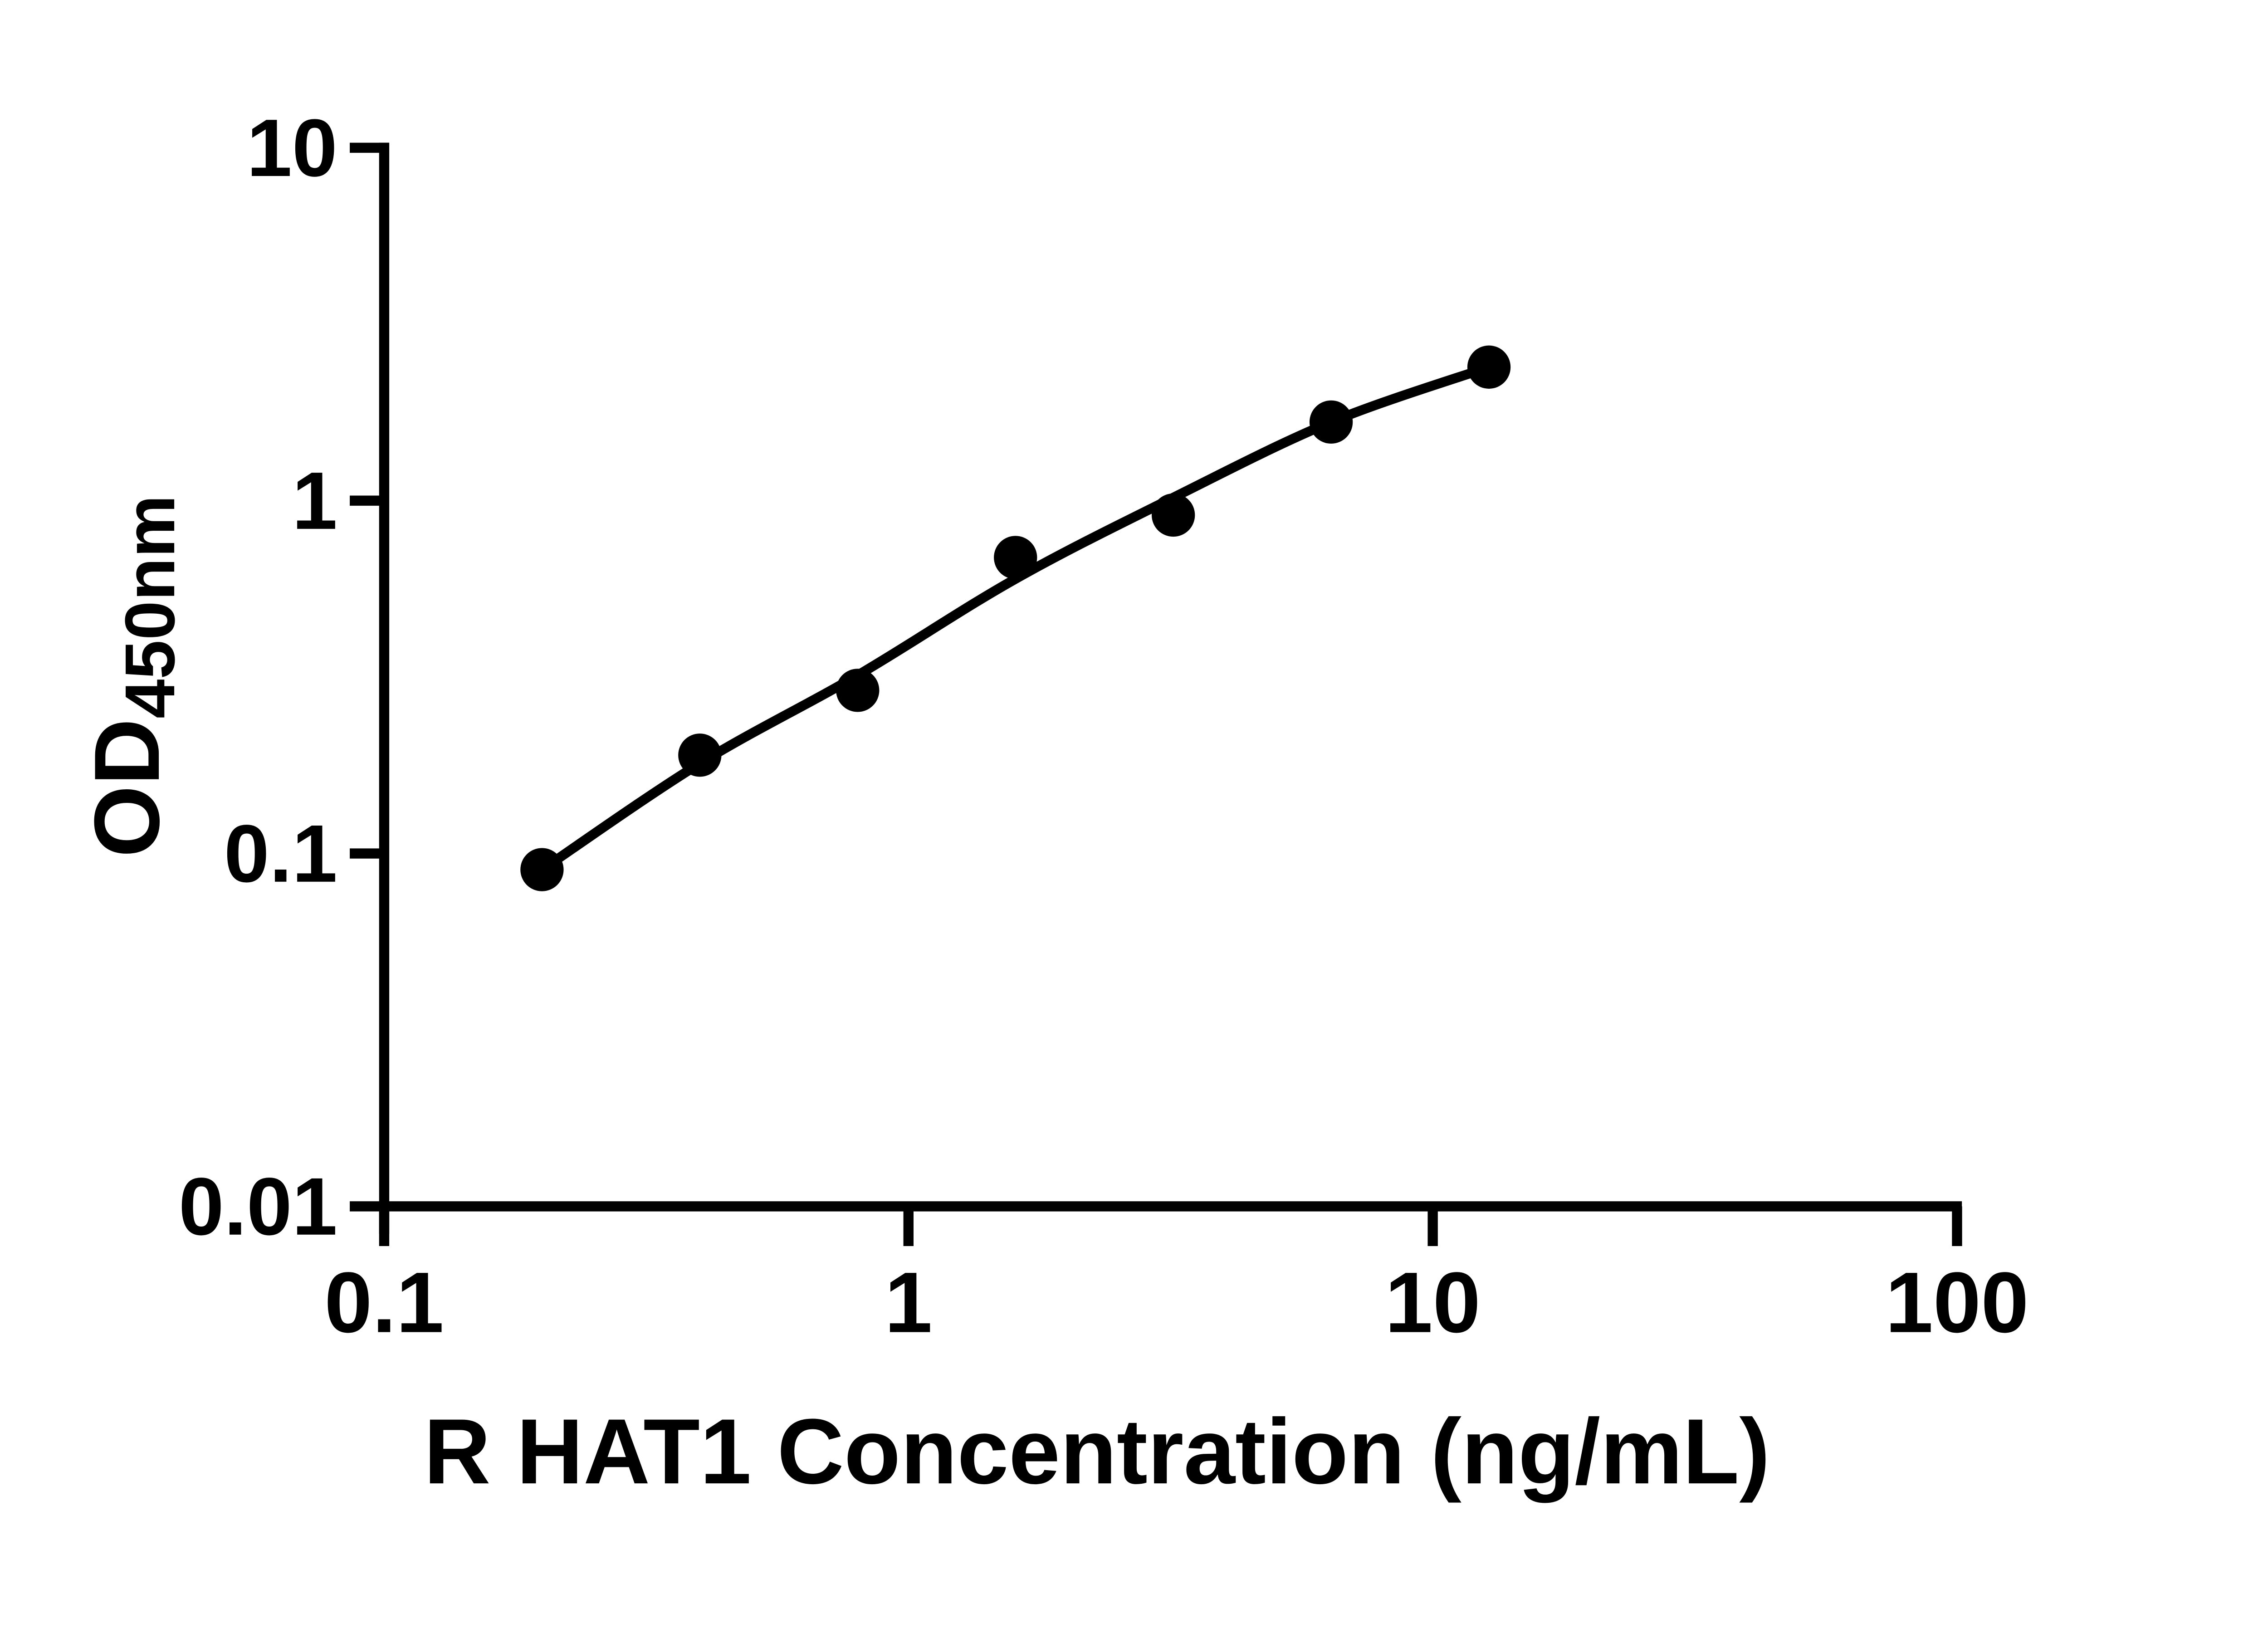 The image size is (2268, 1633). I want to click on fit-curve, so click(1016, 618).